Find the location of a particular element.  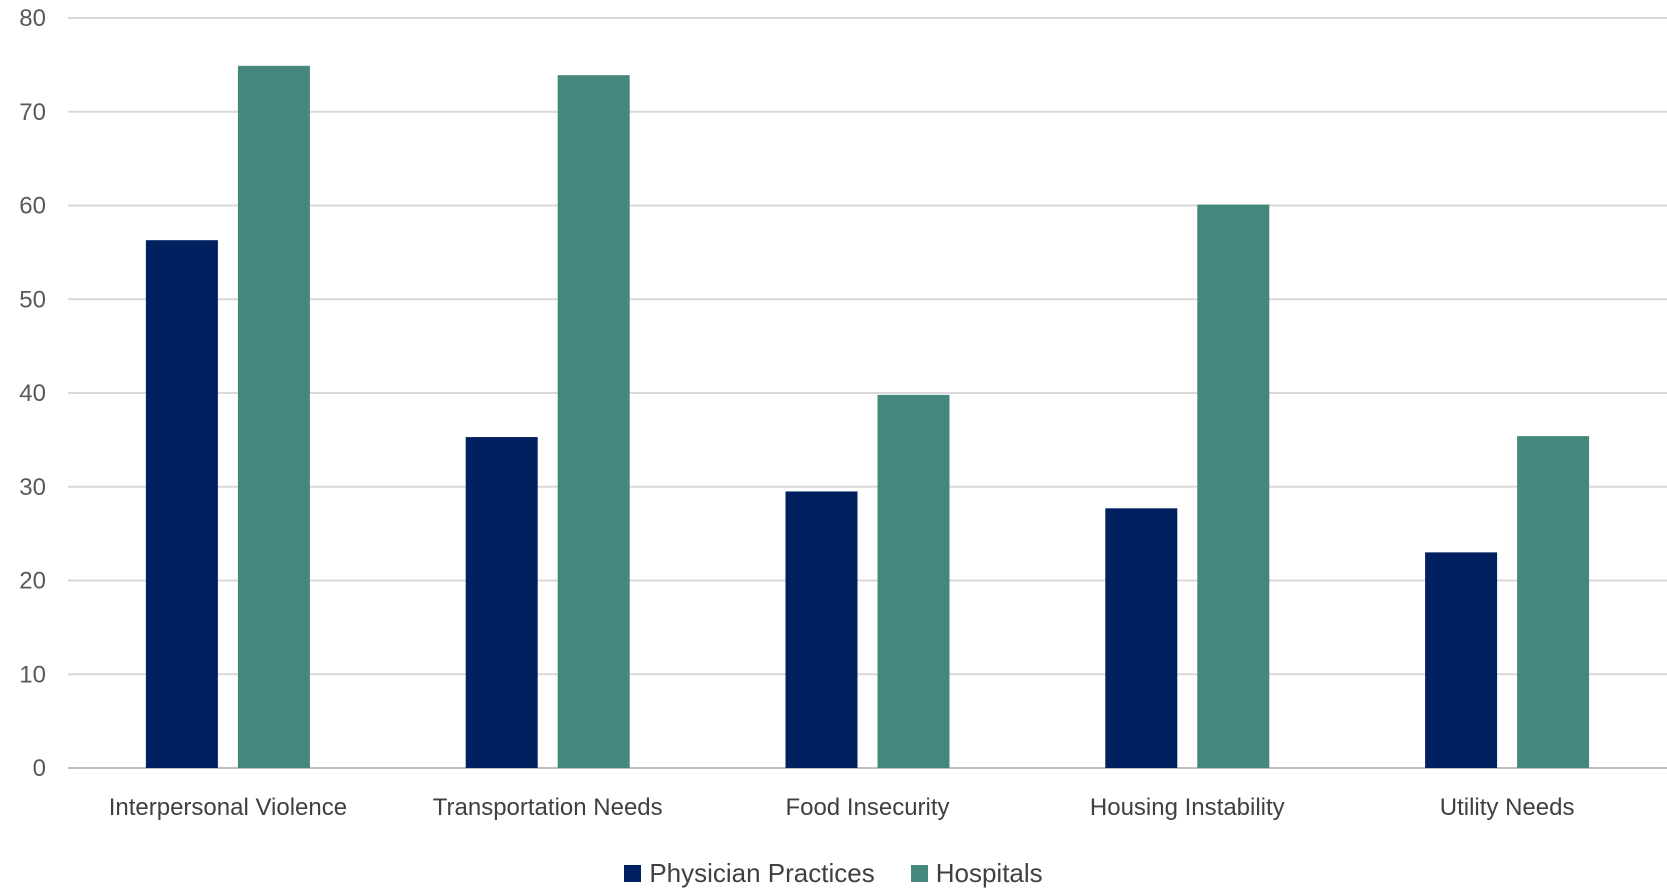

y-tick-label: 80 is located at coordinates (32, 18).